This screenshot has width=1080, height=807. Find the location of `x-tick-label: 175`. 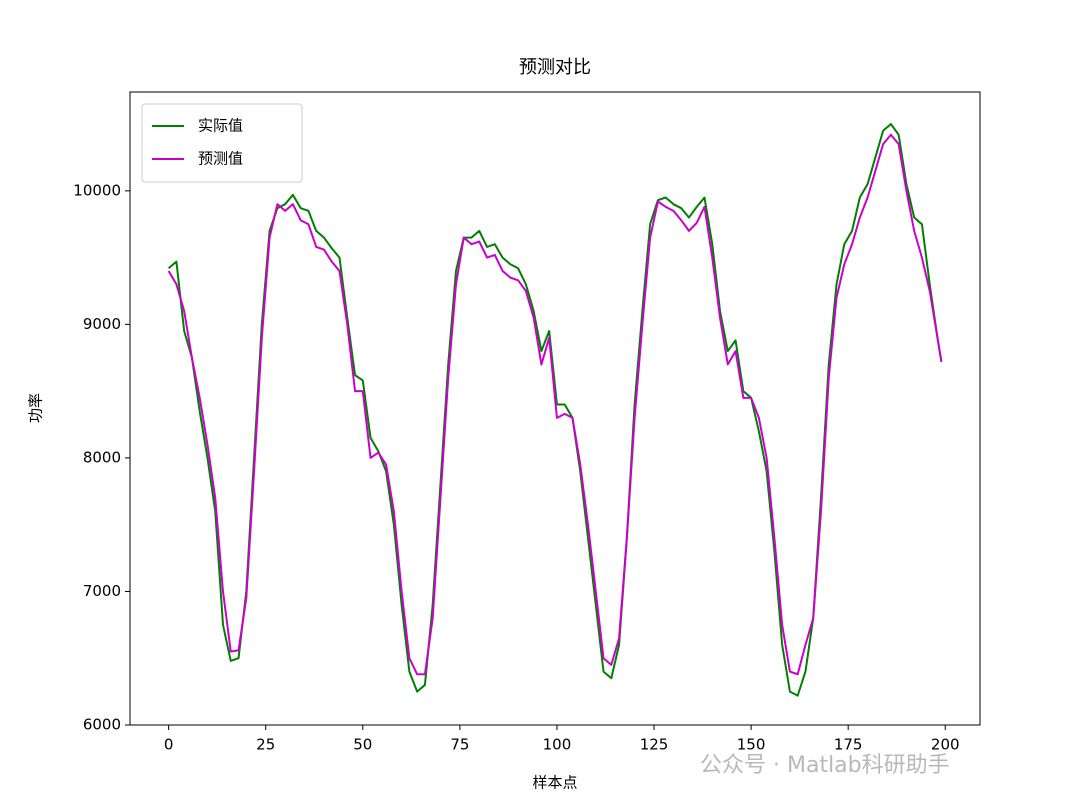

x-tick-label: 175 is located at coordinates (848, 745).